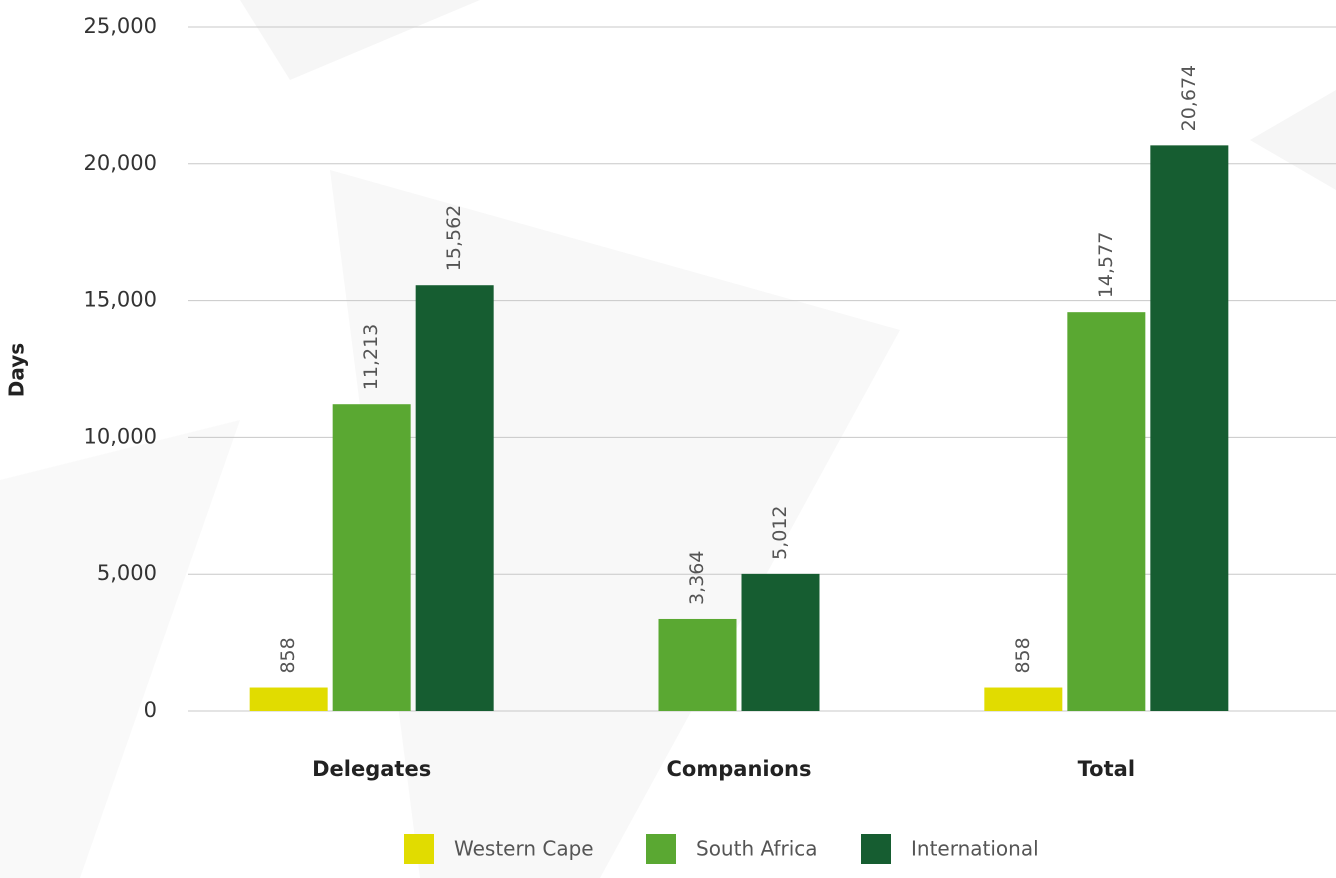  I want to click on value-label: 5,012, so click(780, 532).